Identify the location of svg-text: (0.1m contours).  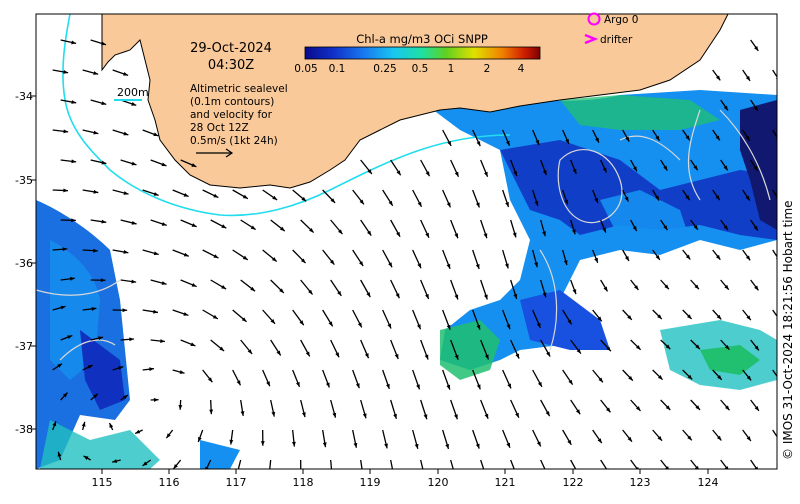
(232, 102).